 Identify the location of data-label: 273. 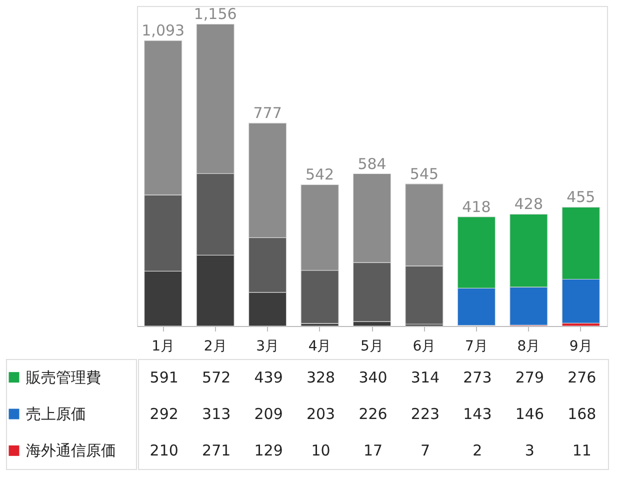
(477, 377).